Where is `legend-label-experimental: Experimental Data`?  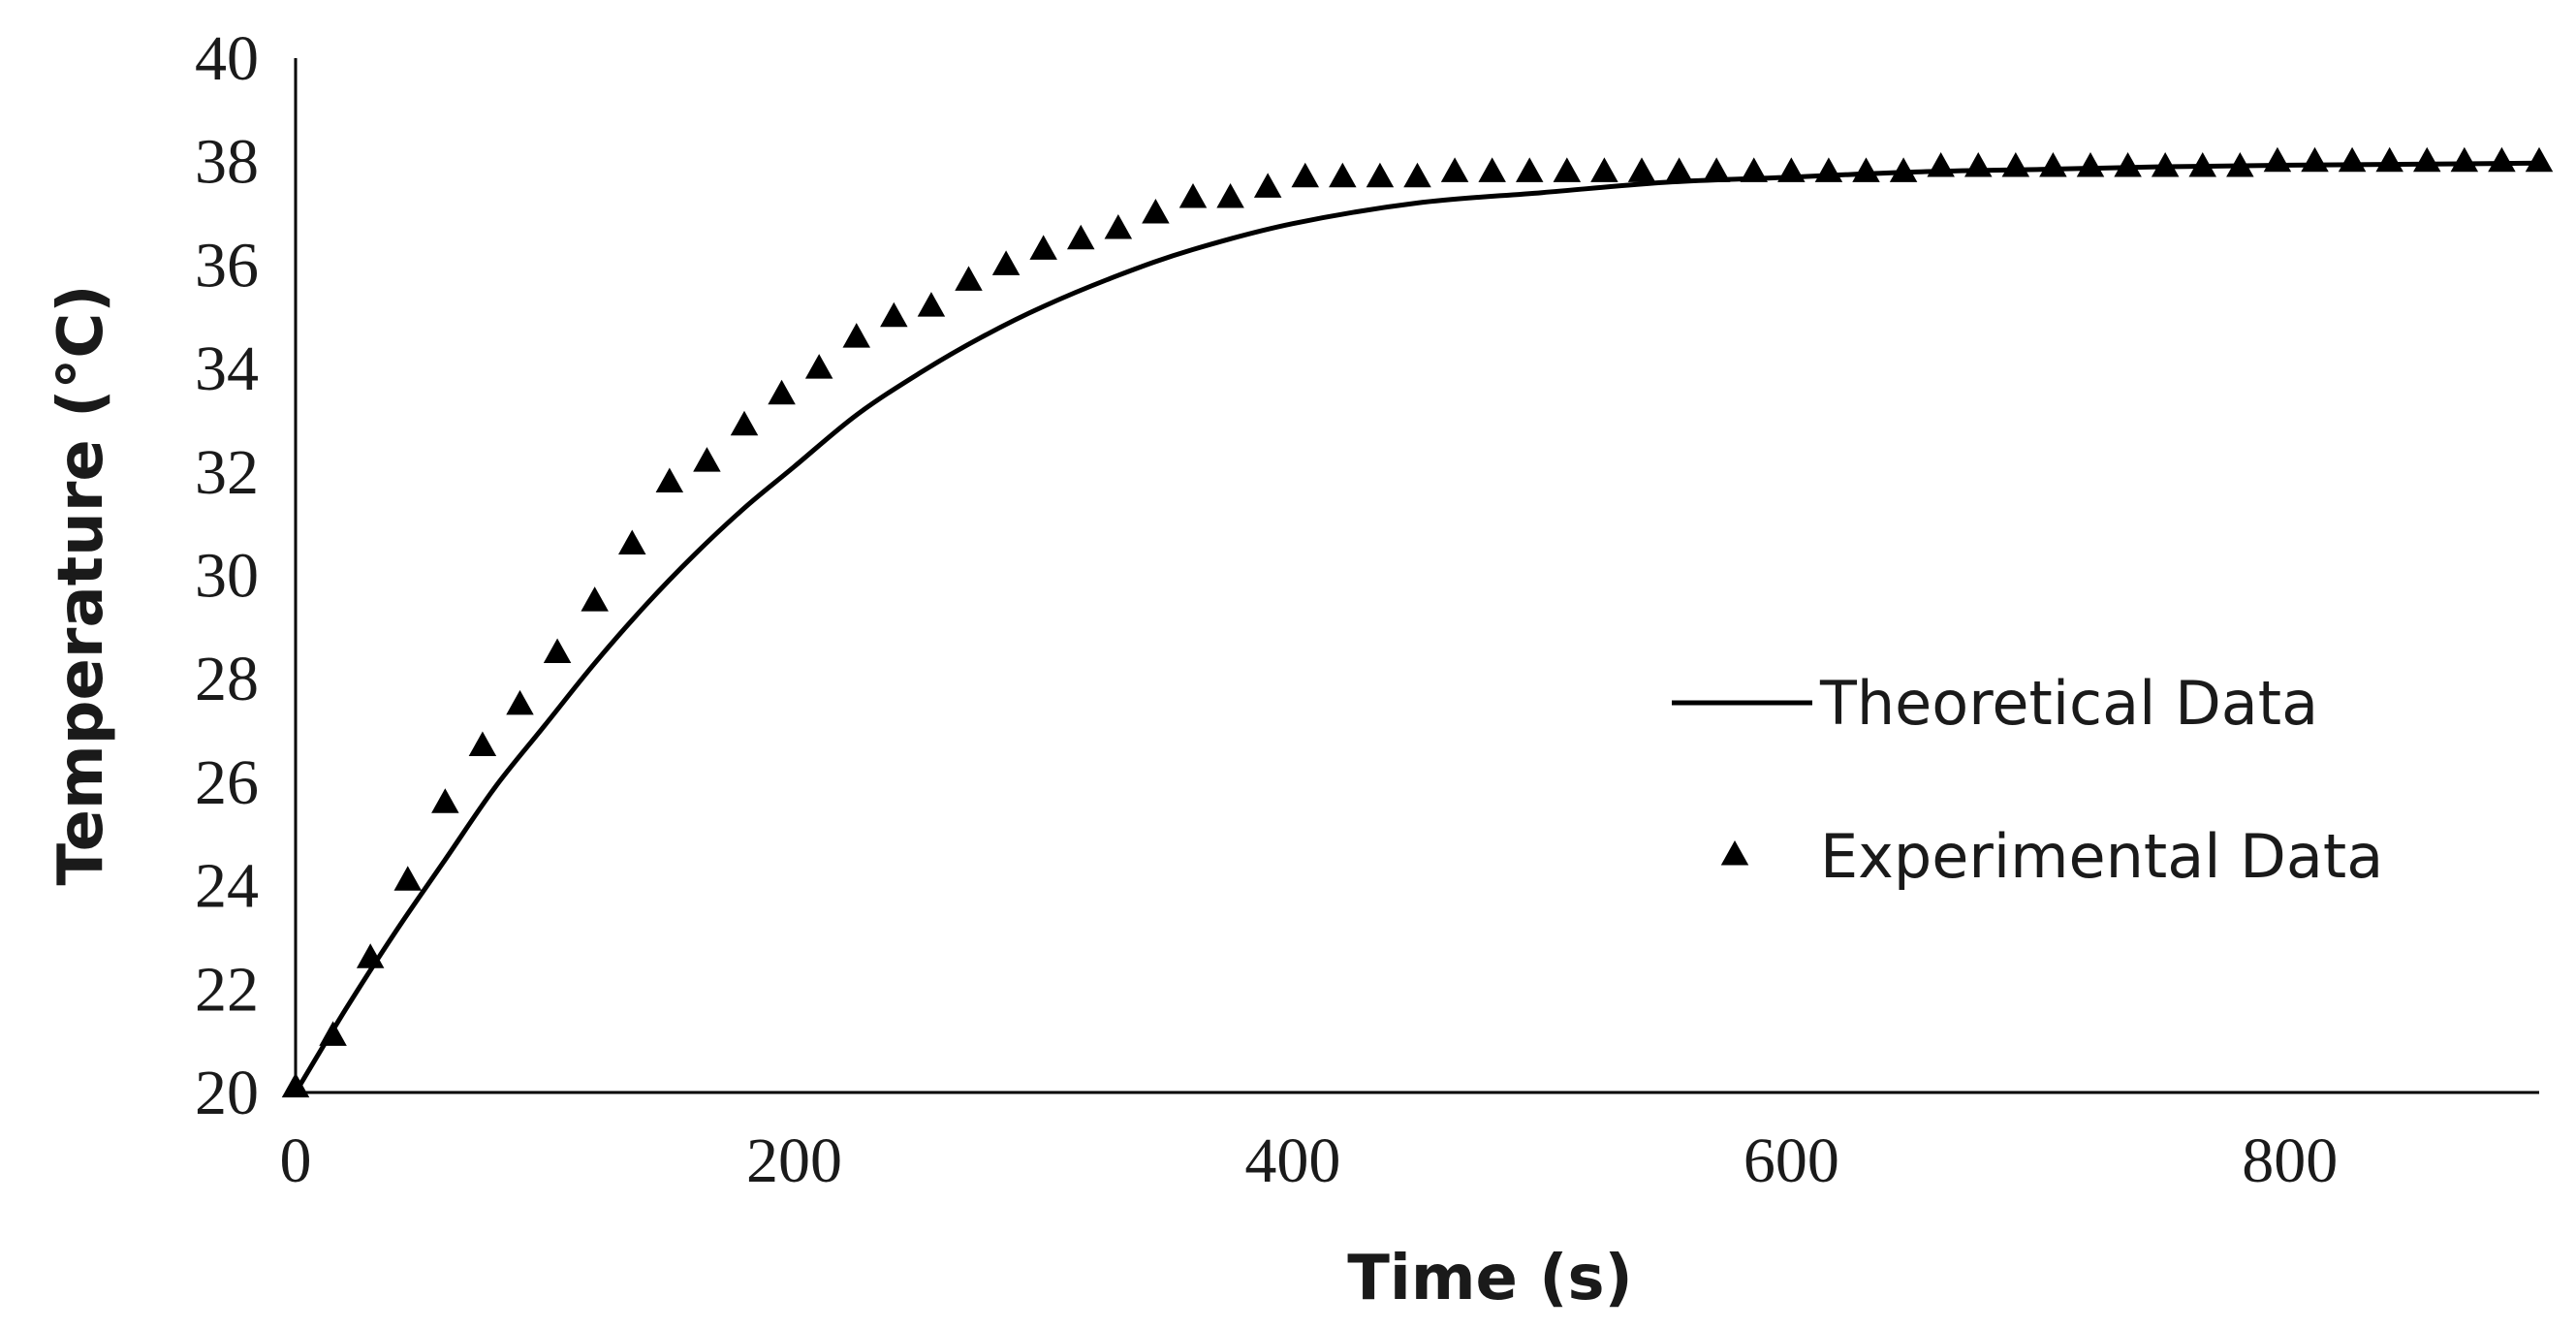
legend-label-experimental: Experimental Data is located at coordinates (2101, 856).